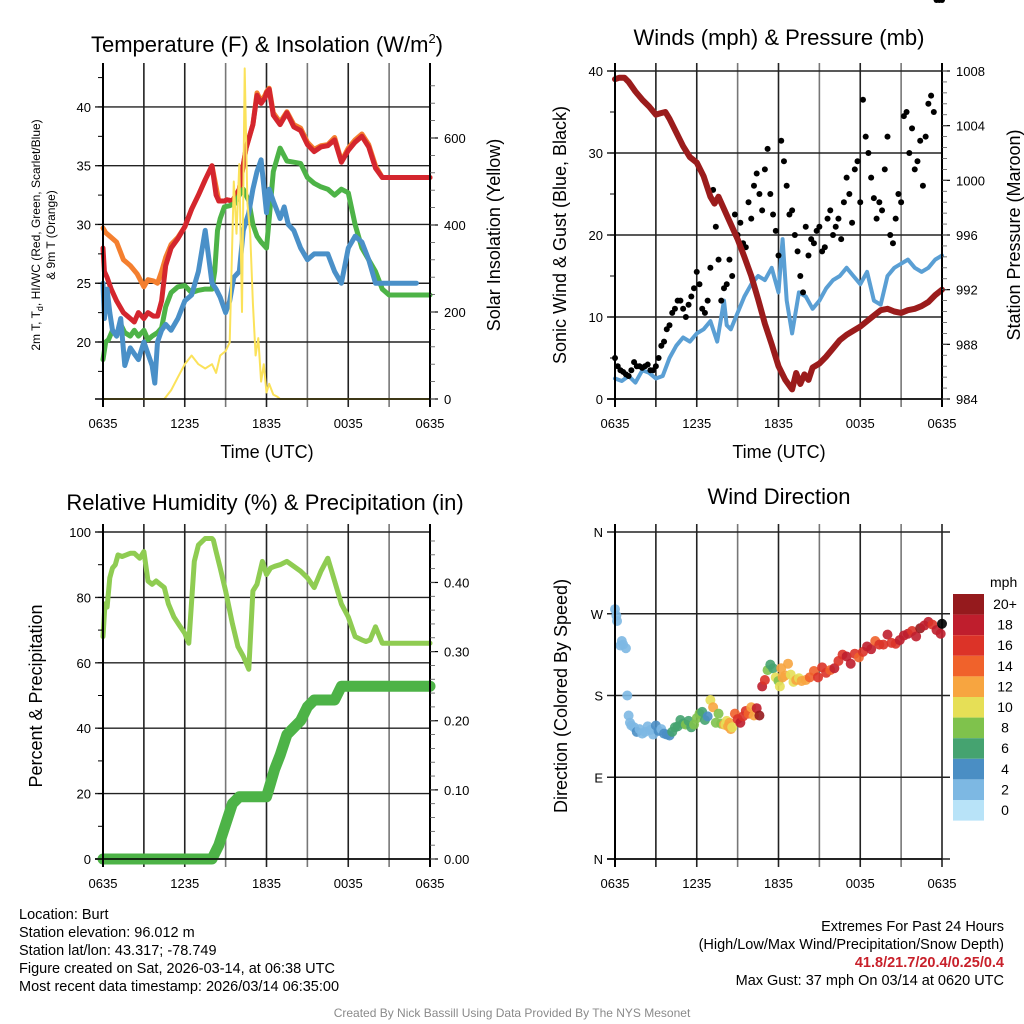 The image size is (1024, 1024). Describe the element at coordinates (456, 790) in the screenshot. I see `y2-tick-label: 0.10` at that location.